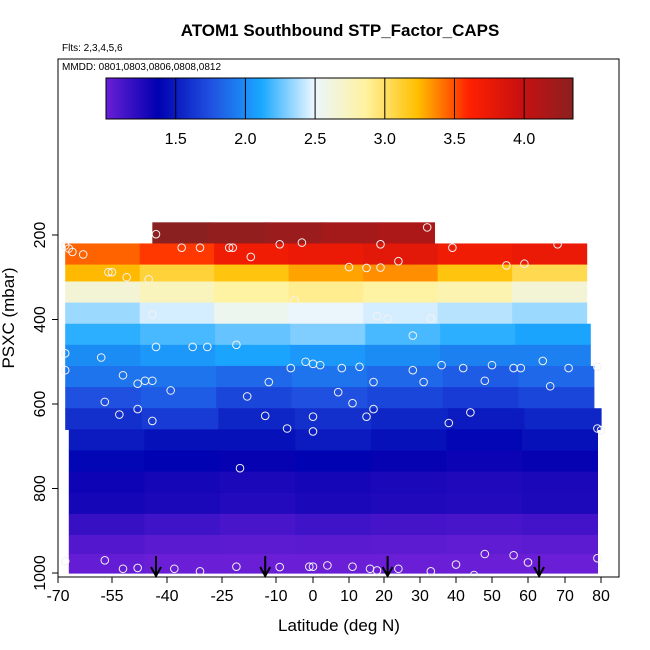  I want to click on y-tick-label: 600, so click(40, 404).